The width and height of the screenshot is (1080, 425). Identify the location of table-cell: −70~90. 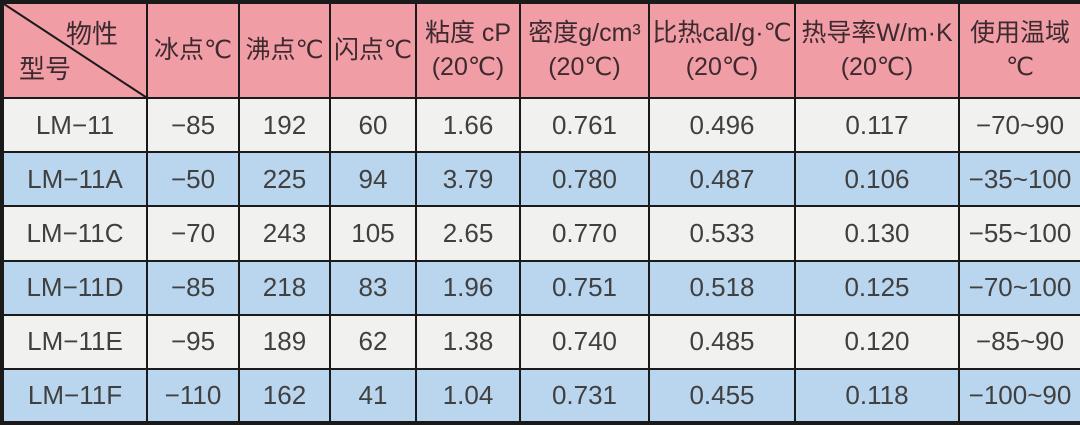
(1019, 125).